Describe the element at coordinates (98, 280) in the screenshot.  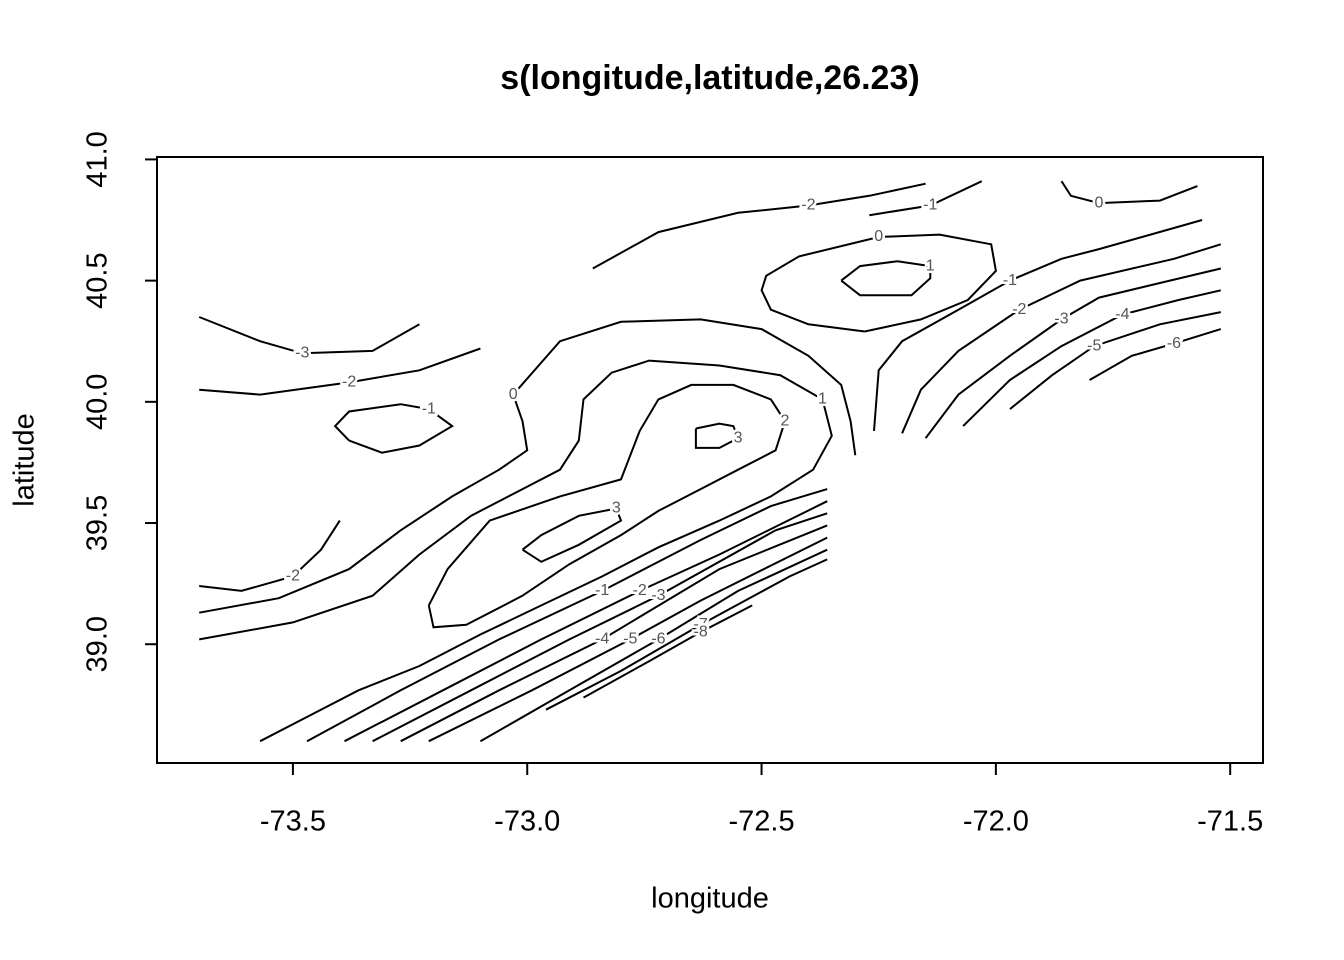
I see `y-tick-label: 40.5` at that location.